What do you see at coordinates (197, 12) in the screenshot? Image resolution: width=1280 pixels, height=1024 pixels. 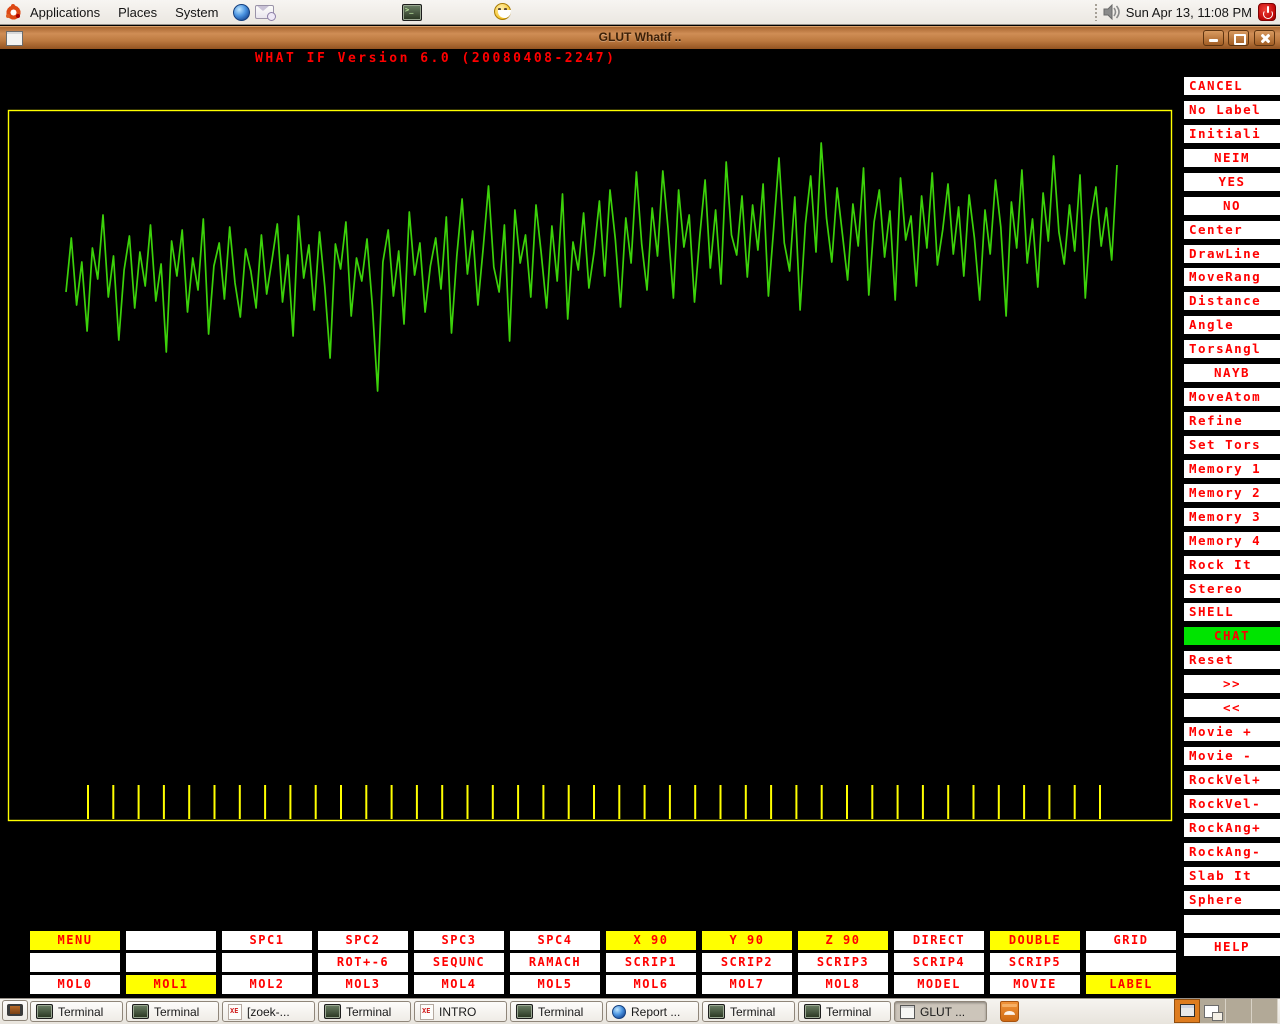 I see `menu-system: System` at bounding box center [197, 12].